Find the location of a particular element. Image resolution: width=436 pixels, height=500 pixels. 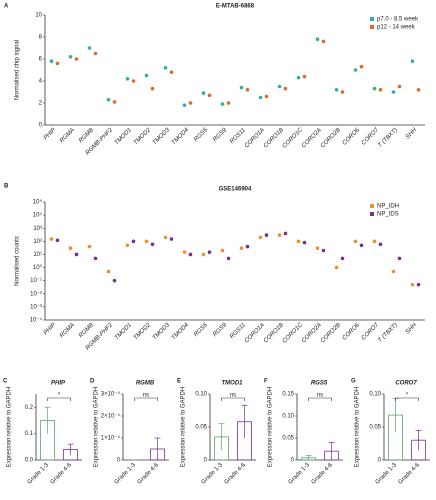

x-tick-label: TMOD2 is located at coordinates (143, 137).